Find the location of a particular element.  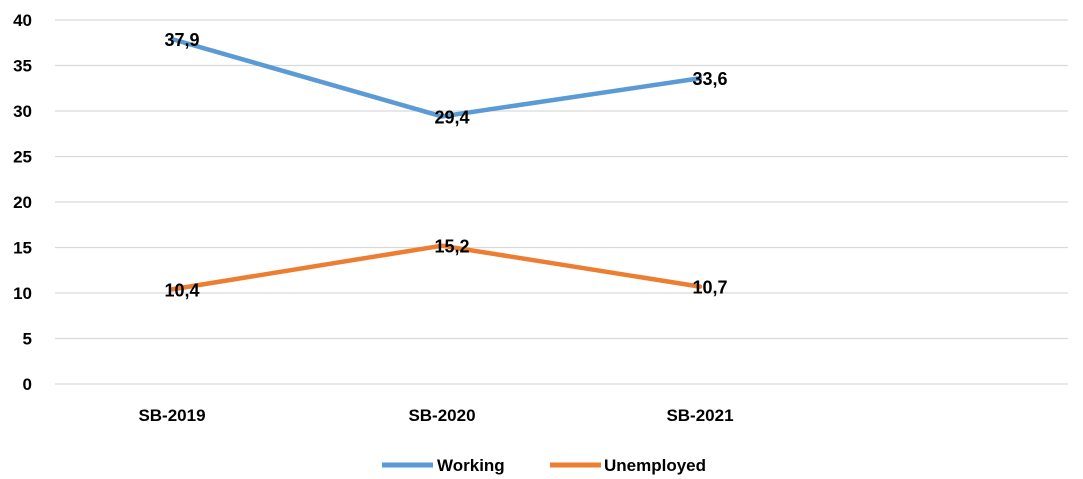

data-label: 29,4 is located at coordinates (451, 117).